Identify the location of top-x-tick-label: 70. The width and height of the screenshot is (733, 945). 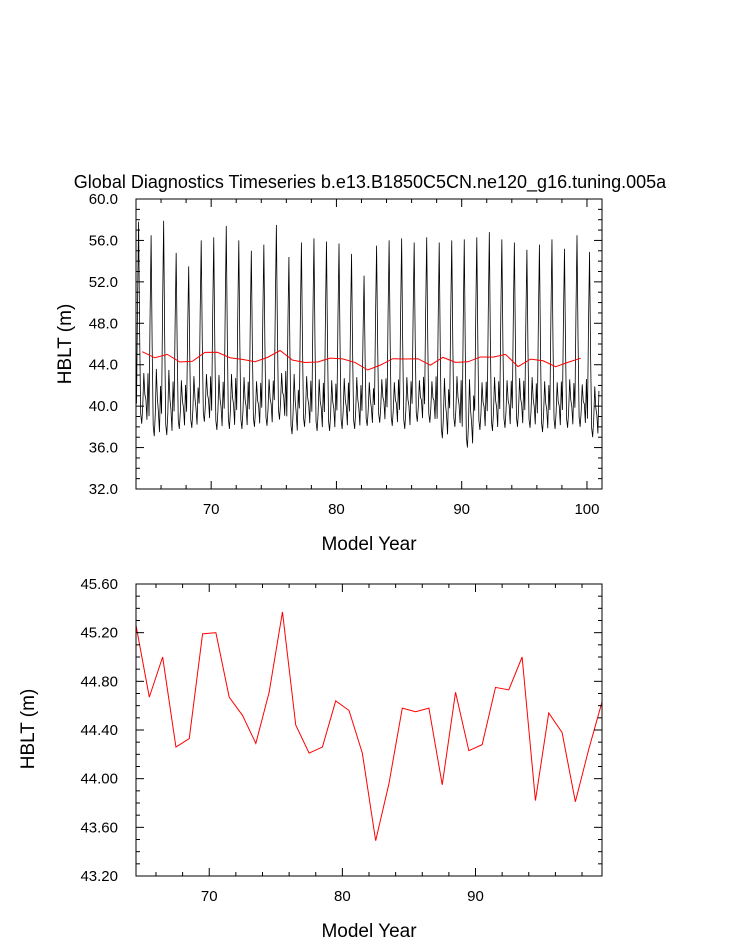
(211, 509).